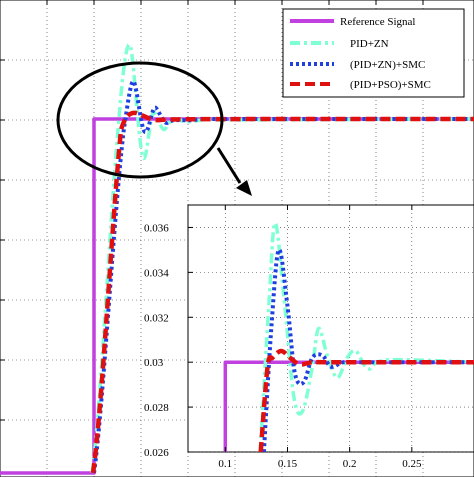 This screenshot has width=474, height=477. Describe the element at coordinates (387, 65) in the screenshot. I see `legend-label-pid-zn-smc: (PID+ZN)+SMC` at that location.